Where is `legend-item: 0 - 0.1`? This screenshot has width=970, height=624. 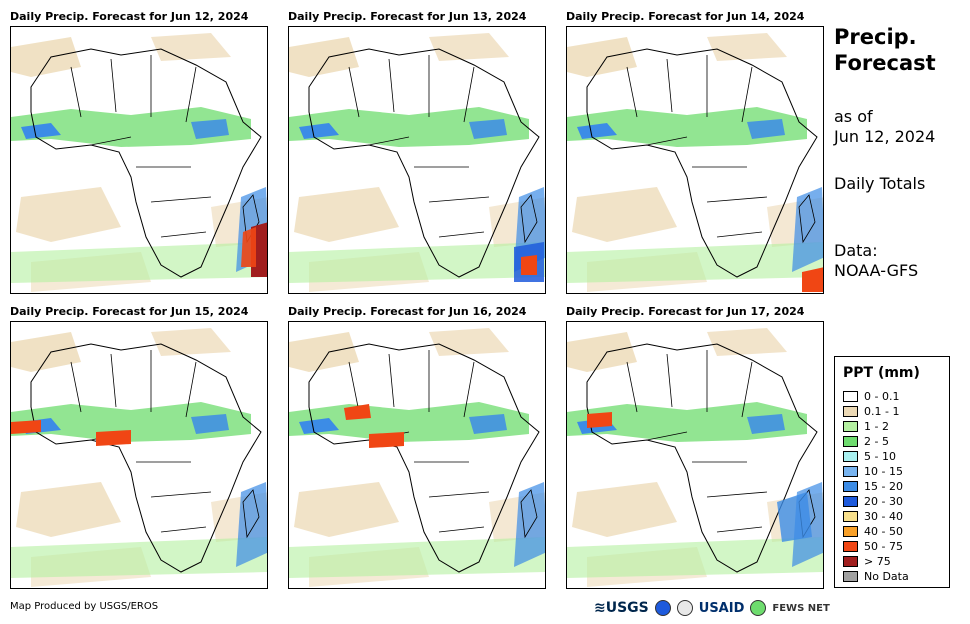
legend-item: 0 - 0.1 is located at coordinates (876, 396).